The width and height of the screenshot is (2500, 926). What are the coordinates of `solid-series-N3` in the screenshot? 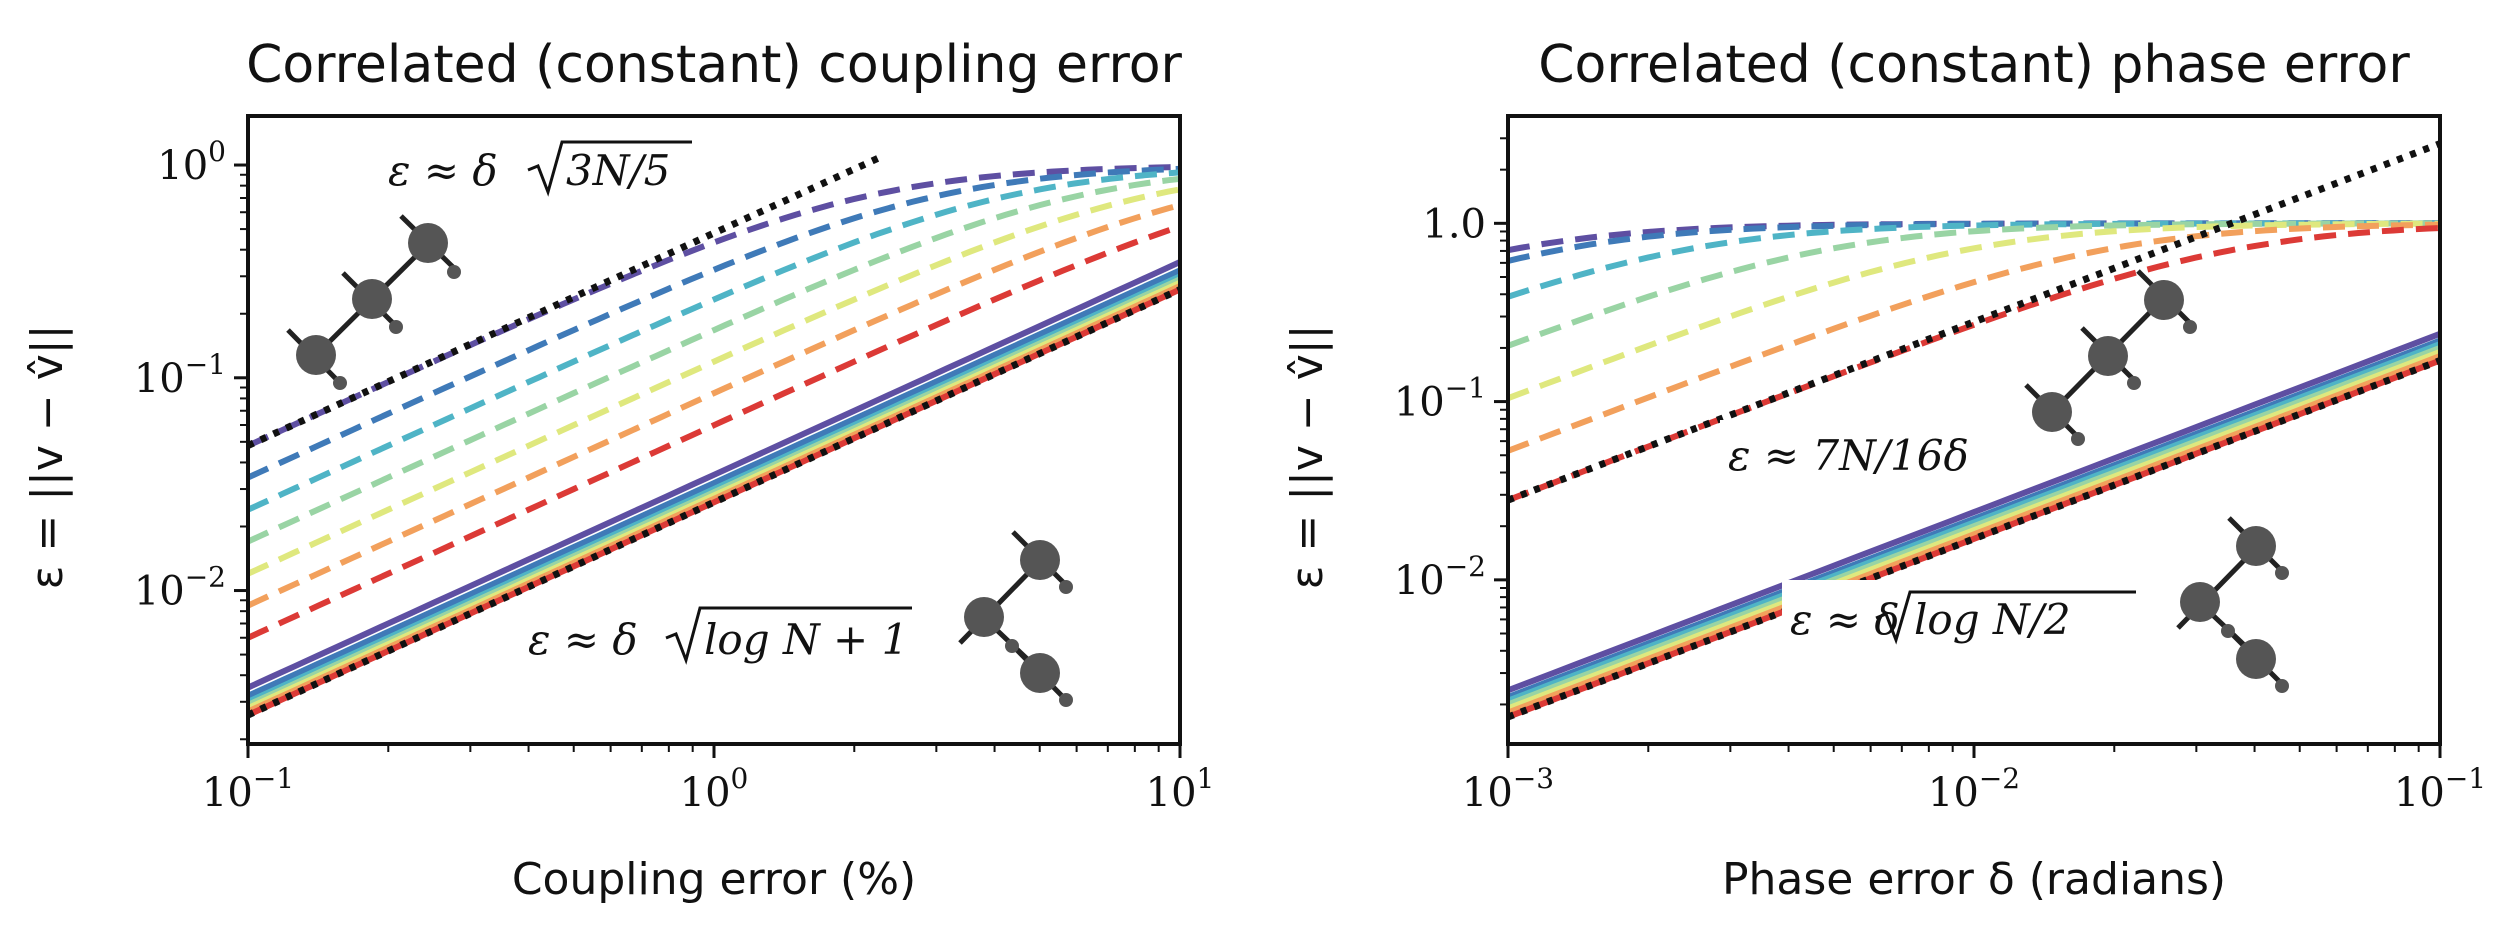 It's located at (1974, 522).